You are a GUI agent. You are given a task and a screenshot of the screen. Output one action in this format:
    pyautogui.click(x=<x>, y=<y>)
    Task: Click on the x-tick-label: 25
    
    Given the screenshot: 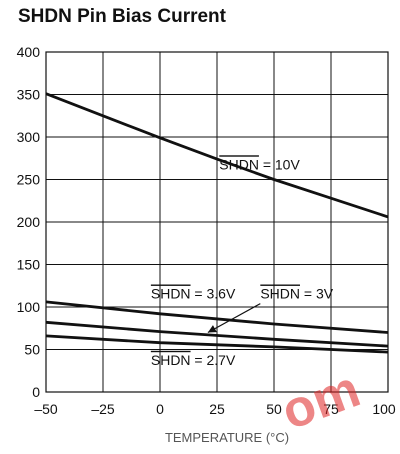 What is the action you would take?
    pyautogui.click(x=217, y=409)
    